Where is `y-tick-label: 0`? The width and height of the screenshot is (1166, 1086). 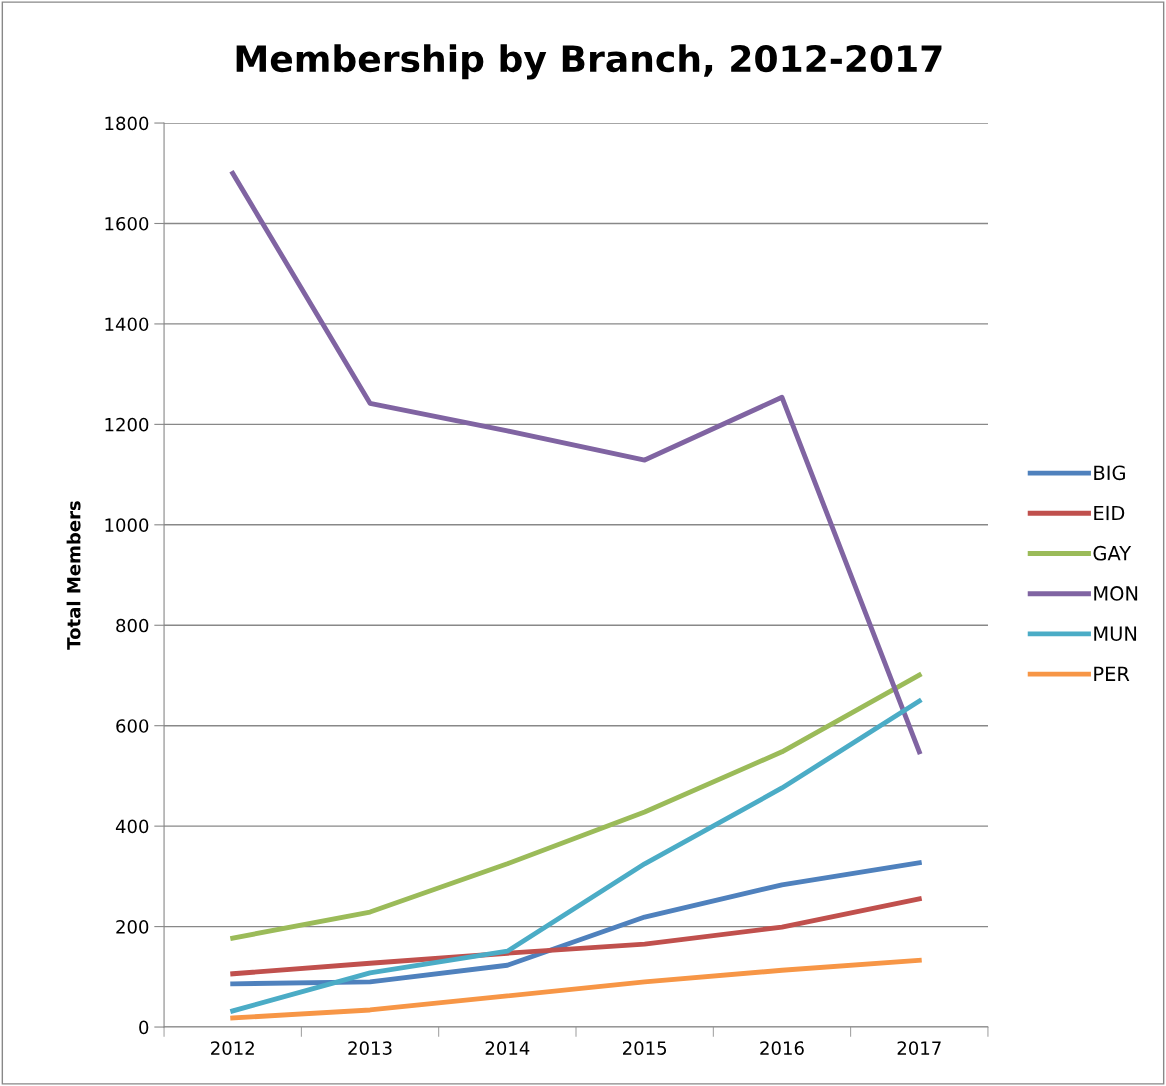 y-tick-label: 0 is located at coordinates (144, 1027).